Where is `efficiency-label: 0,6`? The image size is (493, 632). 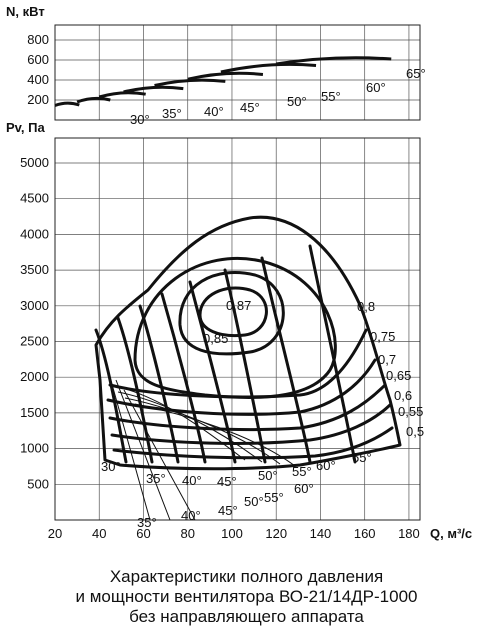 efficiency-label: 0,6 is located at coordinates (403, 395).